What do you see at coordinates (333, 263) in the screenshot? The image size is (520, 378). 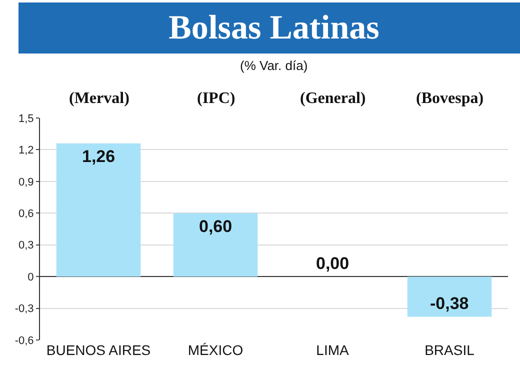 I see `data-label: 0,00` at bounding box center [333, 263].